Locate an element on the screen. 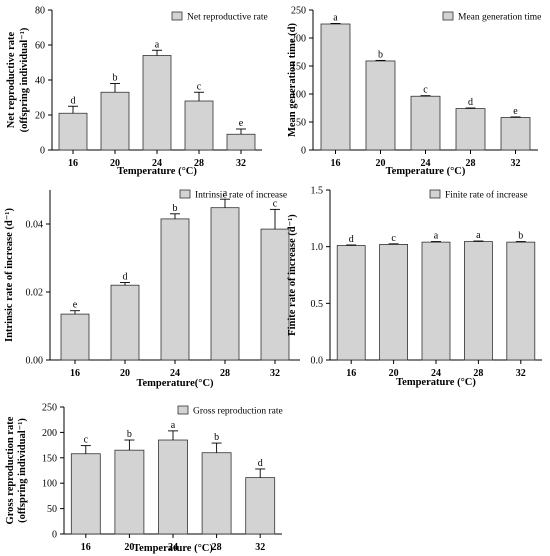  legend: Intrinsic rate of increase is located at coordinates (233, 195).